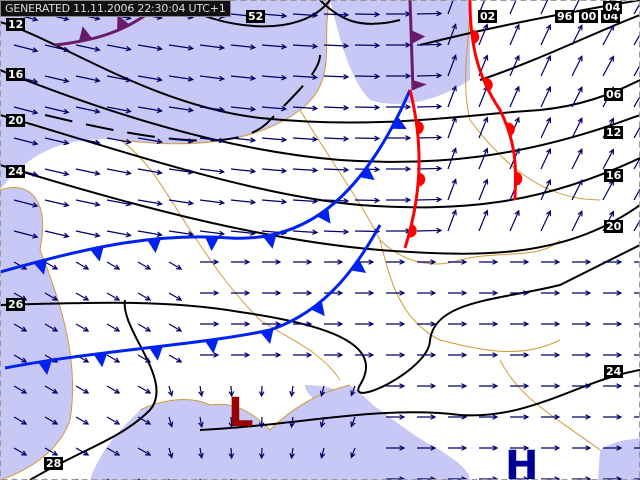  I want to click on isobar-label: 52, so click(256, 16).